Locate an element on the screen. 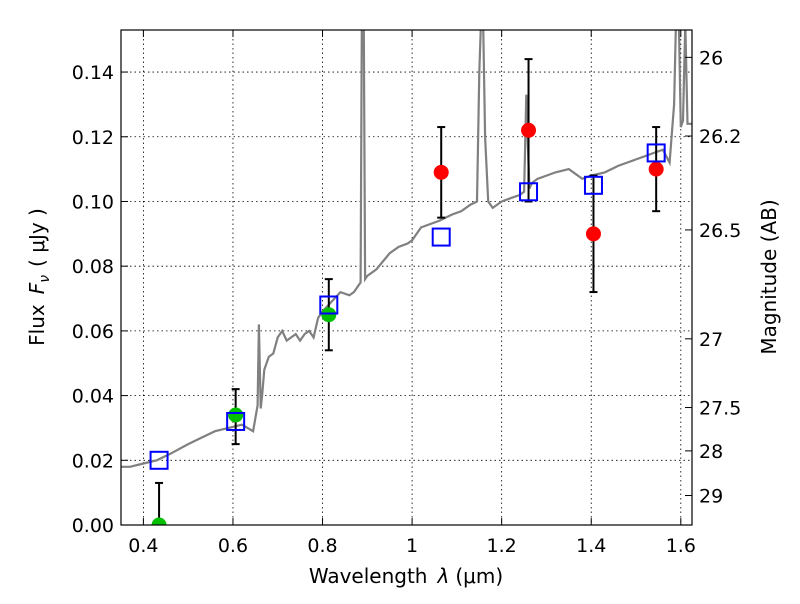  y-tick-label: 0.14 is located at coordinates (93, 73).